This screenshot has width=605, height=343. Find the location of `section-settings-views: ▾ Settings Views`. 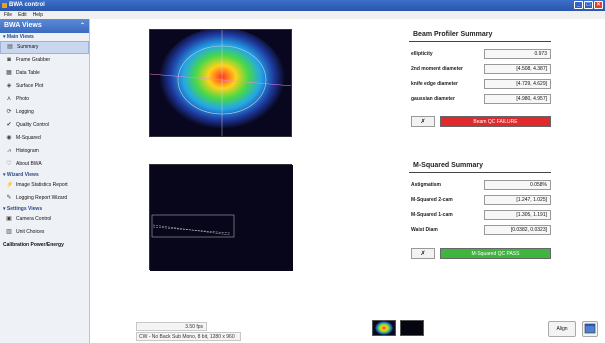

section-settings-views: ▾ Settings Views is located at coordinates (23, 209).